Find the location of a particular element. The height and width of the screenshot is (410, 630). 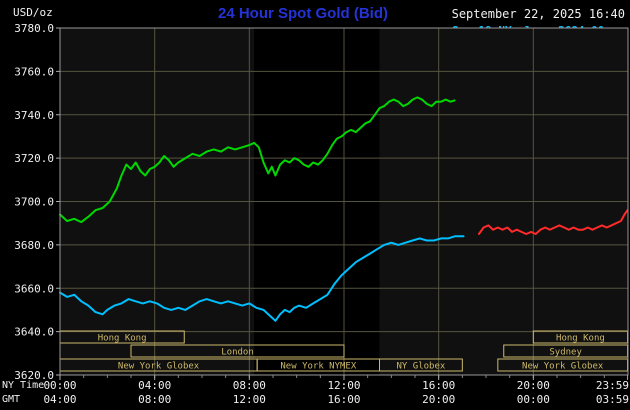

chart-timestamp: September 22, 2025 16:40 is located at coordinates (538, 14).